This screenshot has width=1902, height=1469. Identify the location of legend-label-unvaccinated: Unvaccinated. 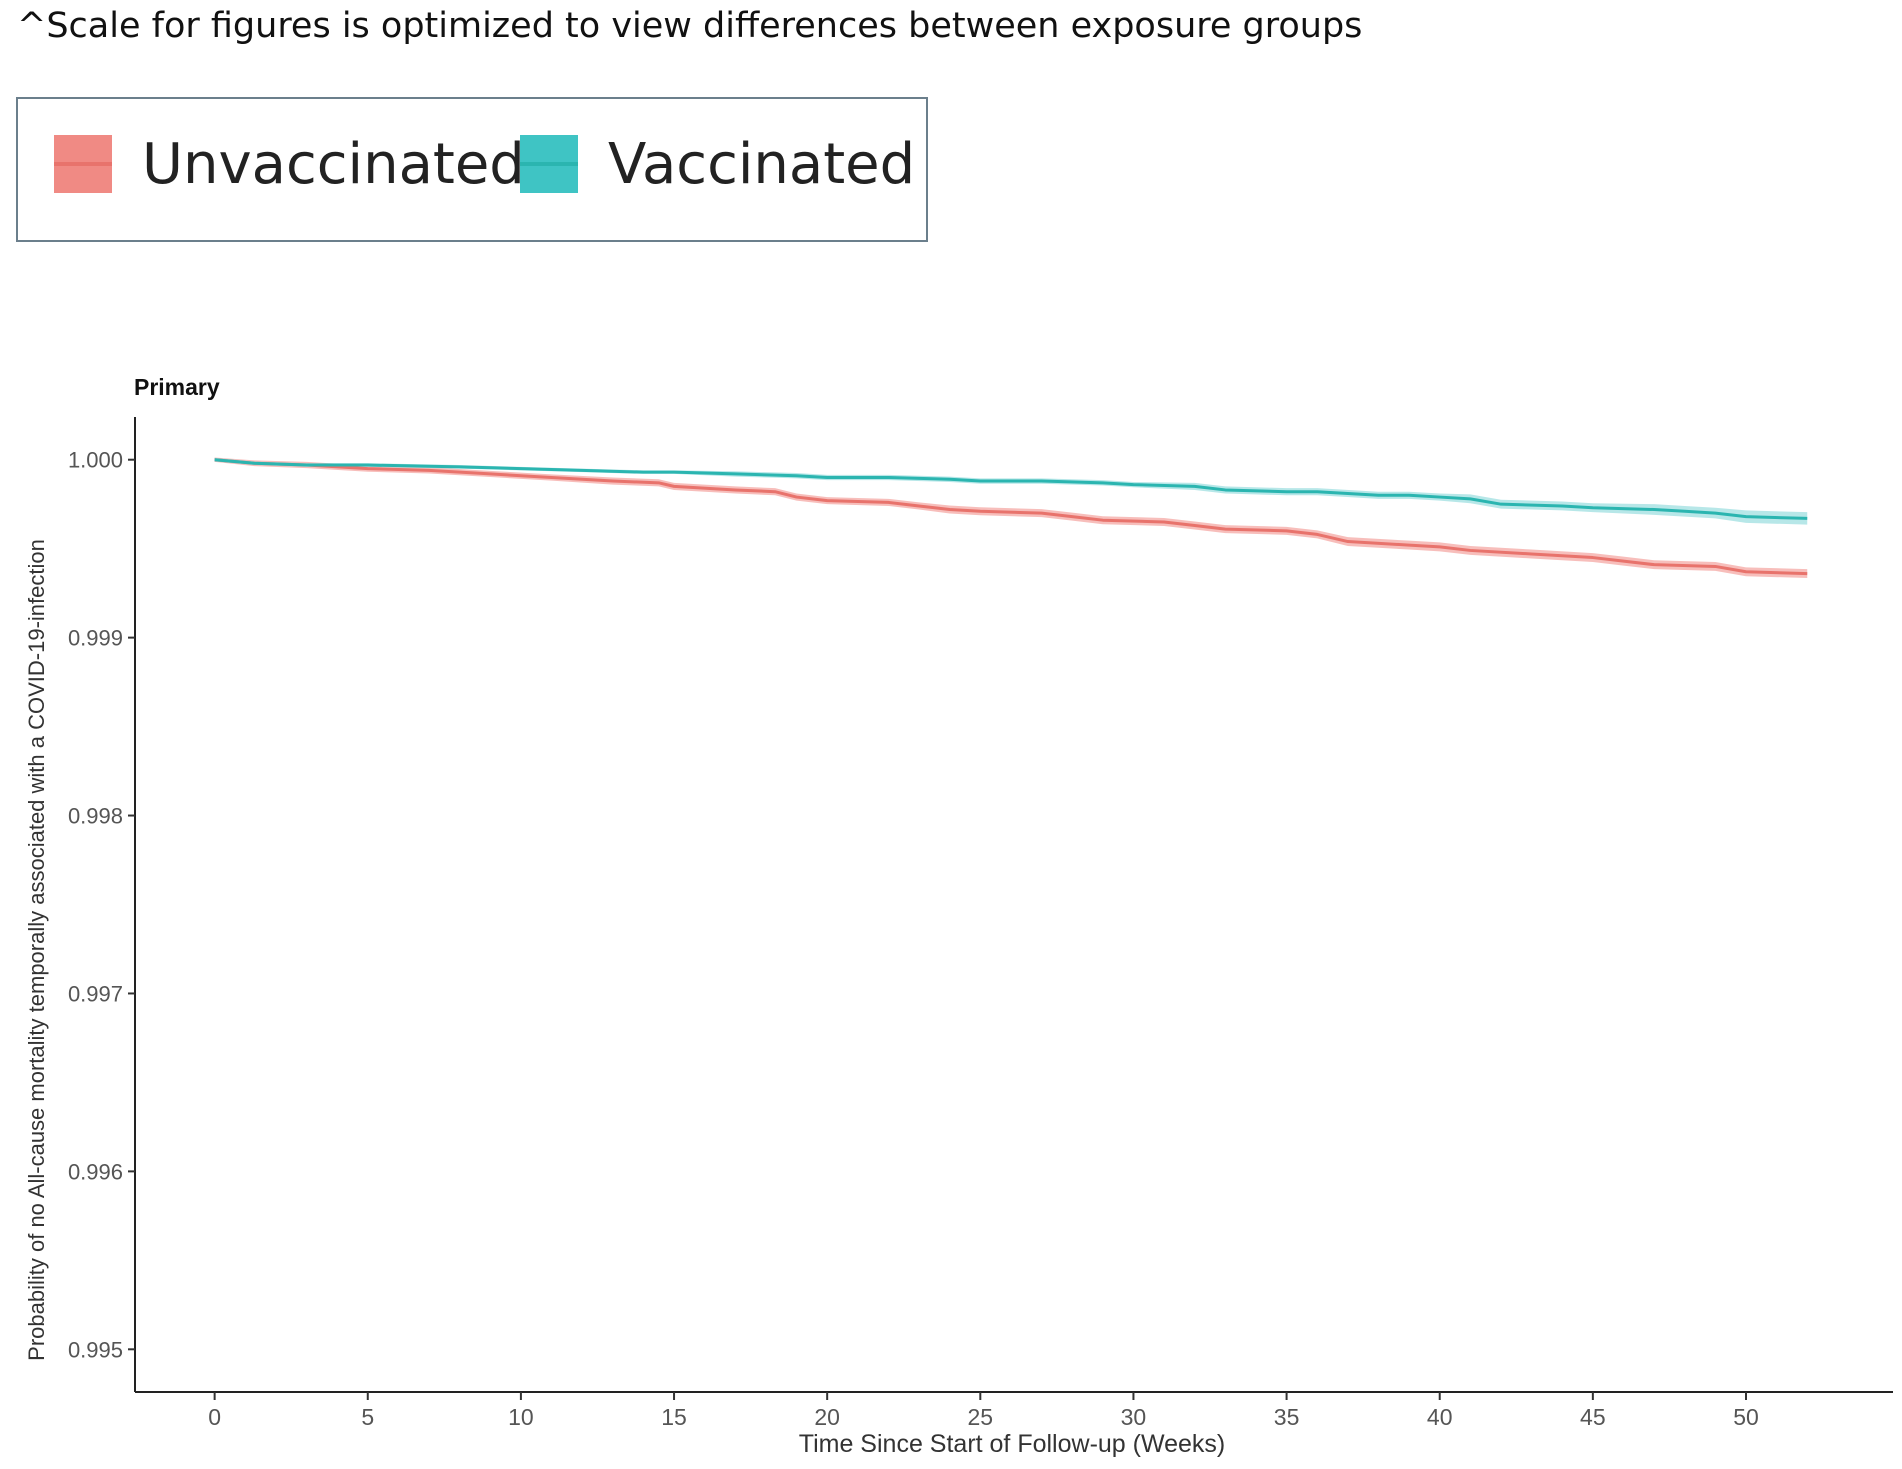
(333, 164).